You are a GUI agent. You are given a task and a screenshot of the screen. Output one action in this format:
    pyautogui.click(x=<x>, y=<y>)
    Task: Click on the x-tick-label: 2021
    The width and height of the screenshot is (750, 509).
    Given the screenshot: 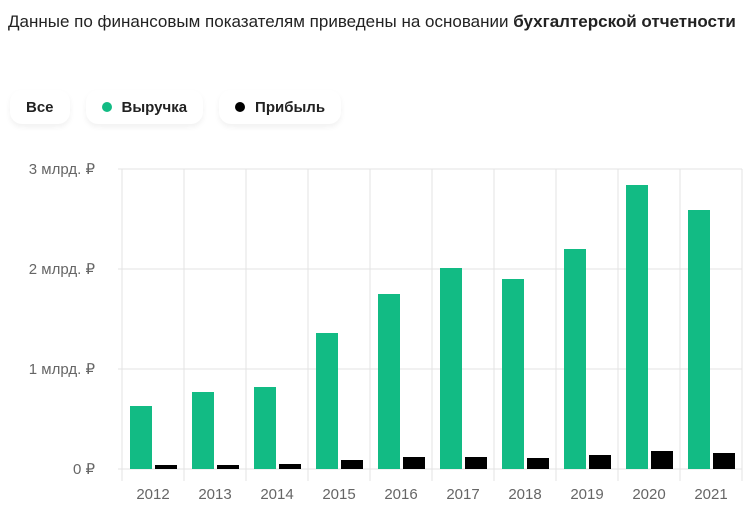 What is the action you would take?
    pyautogui.click(x=710, y=494)
    